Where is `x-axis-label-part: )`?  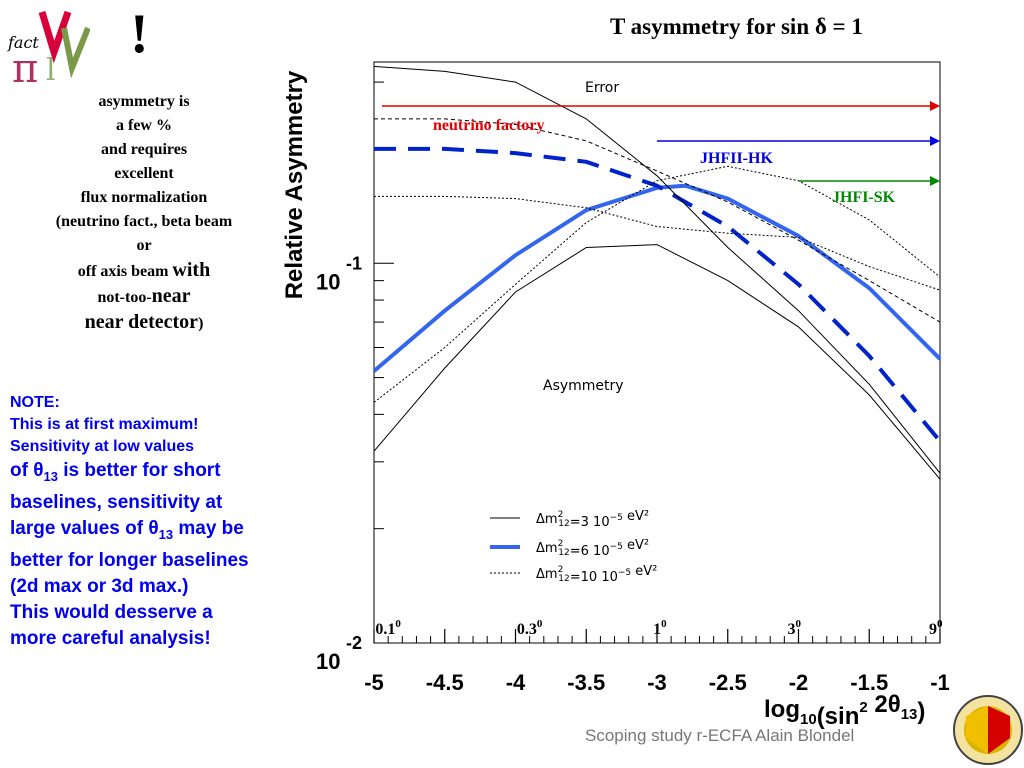
x-axis-label-part: ) is located at coordinates (921, 711).